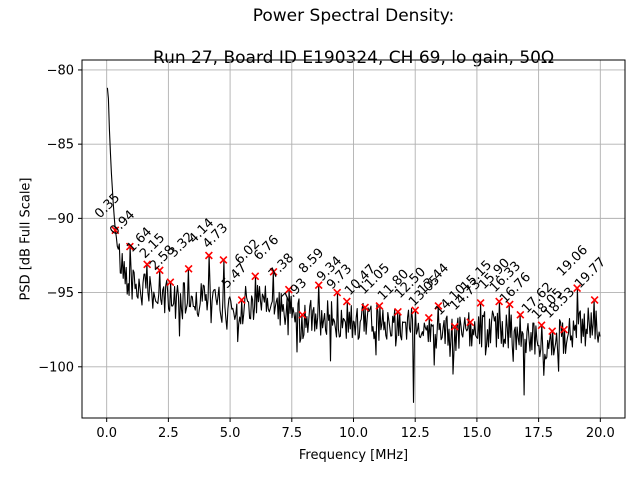 This screenshot has width=640, height=480. Describe the element at coordinates (60, 293) in the screenshot. I see `y-tick-label: −95` at that location.